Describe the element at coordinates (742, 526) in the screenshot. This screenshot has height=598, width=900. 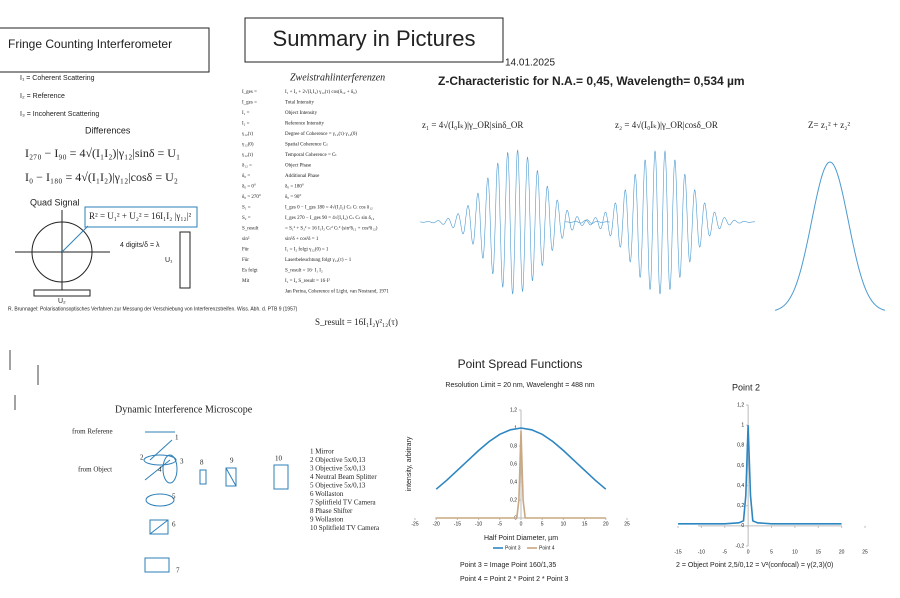
I see `y-tick-label: 0` at that location.